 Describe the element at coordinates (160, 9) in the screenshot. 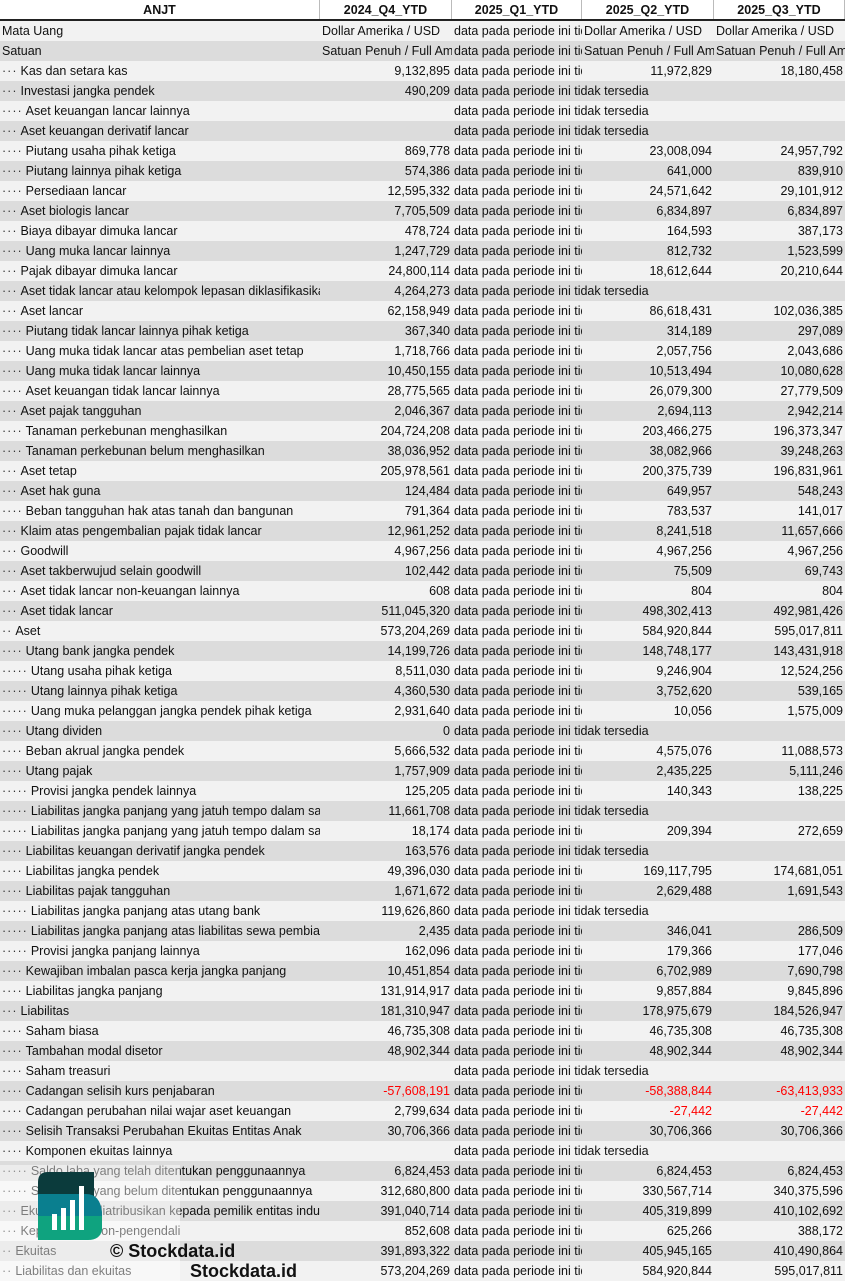

I see `header-ticker: ANJT` at that location.